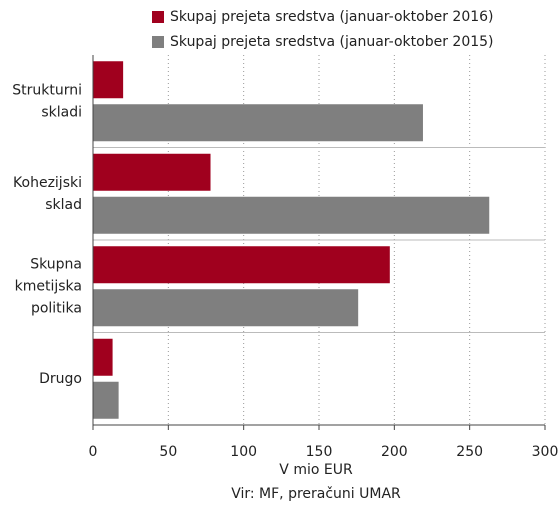 The image size is (559, 511). What do you see at coordinates (319, 452) in the screenshot?
I see `x-tick-label: 150` at bounding box center [319, 452].